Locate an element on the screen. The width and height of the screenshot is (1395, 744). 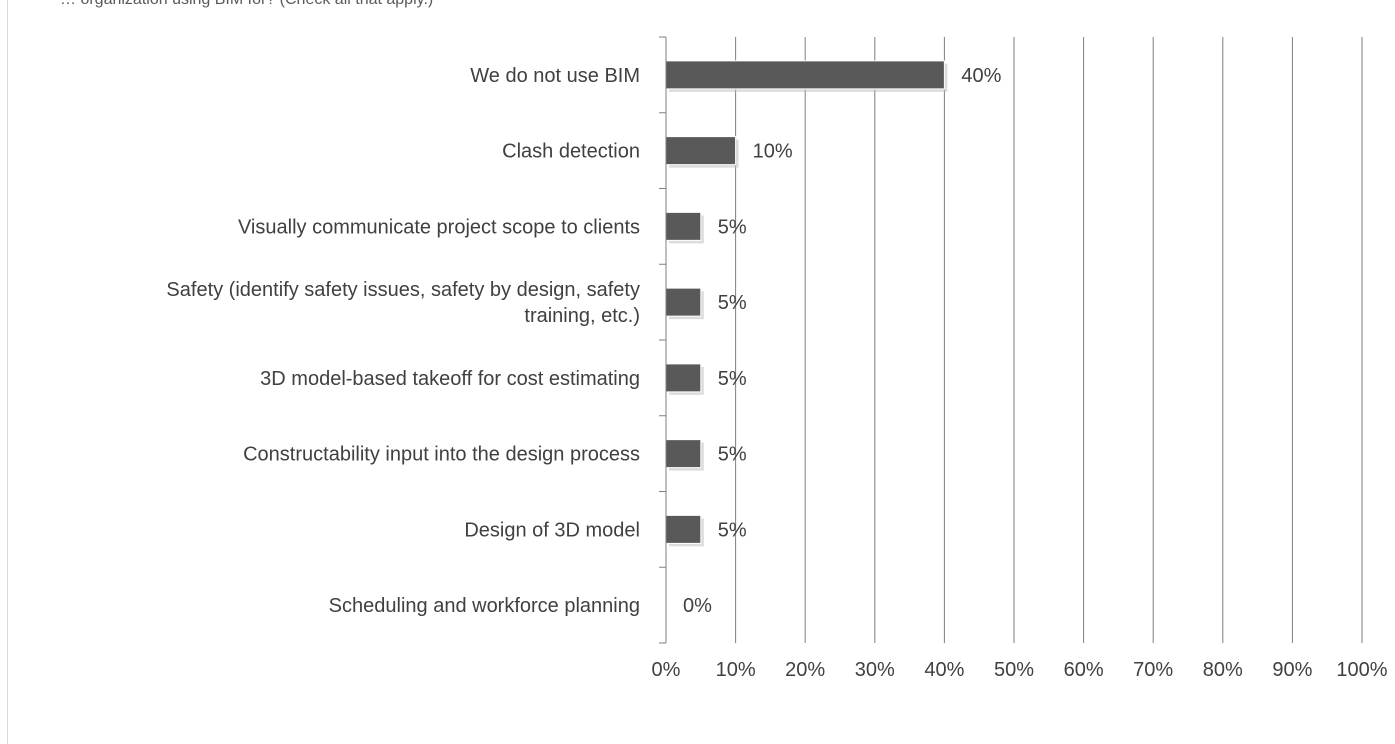
category-label: We do not use BIM is located at coordinates (555, 76).